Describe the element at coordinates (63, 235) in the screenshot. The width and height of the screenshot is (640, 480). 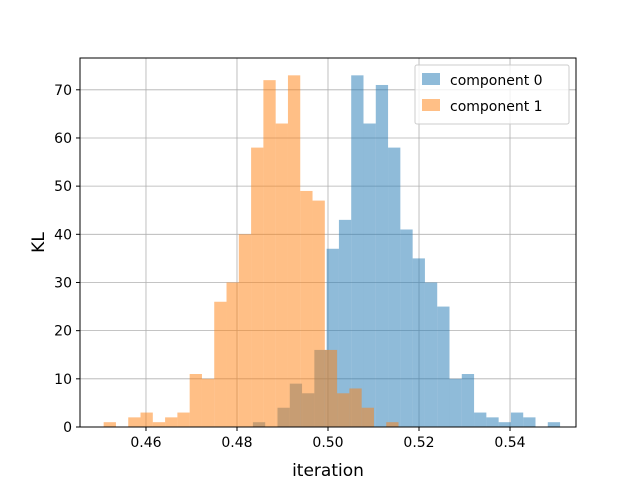
I see `y-tick-label: 40` at that location.